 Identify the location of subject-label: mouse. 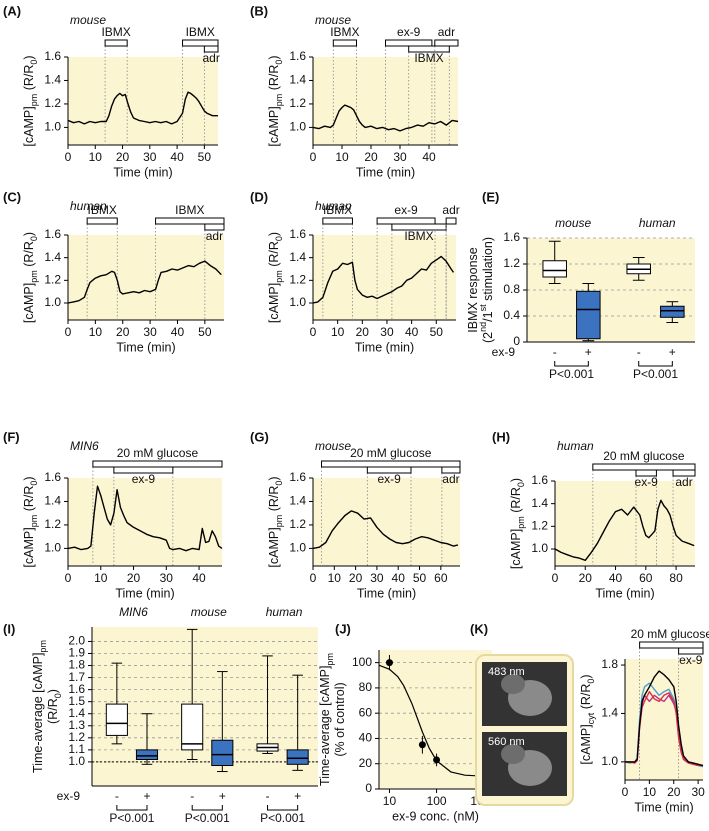
(333, 446).